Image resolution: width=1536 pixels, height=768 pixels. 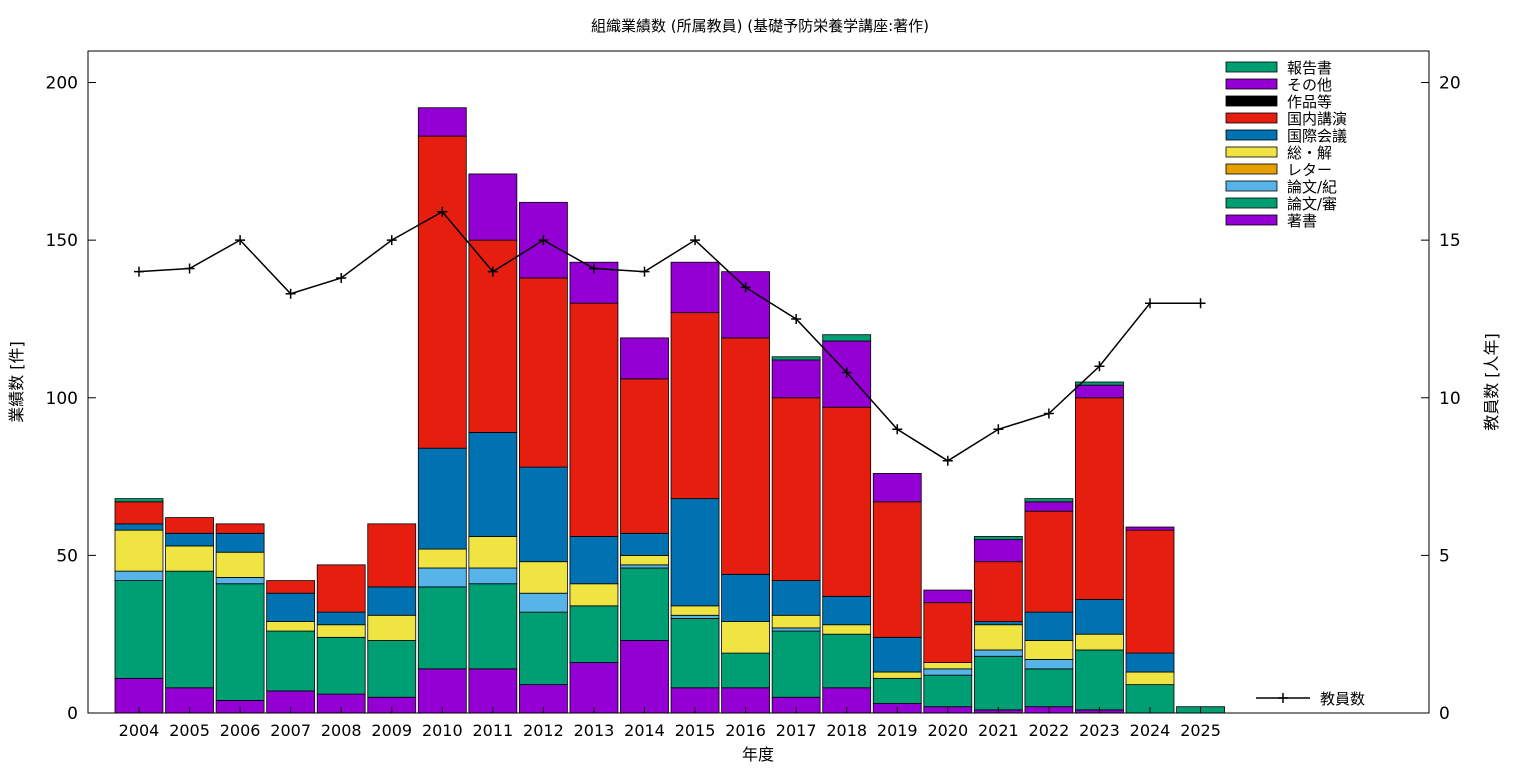 I want to click on x-tick-label: 2016, so click(x=745, y=730).